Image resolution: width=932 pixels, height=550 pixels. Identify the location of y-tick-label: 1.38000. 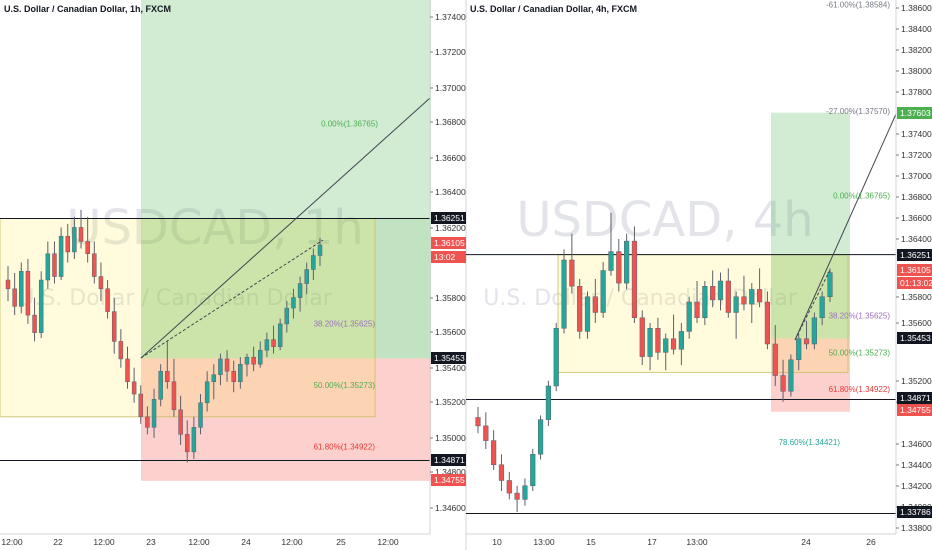
(916, 71).